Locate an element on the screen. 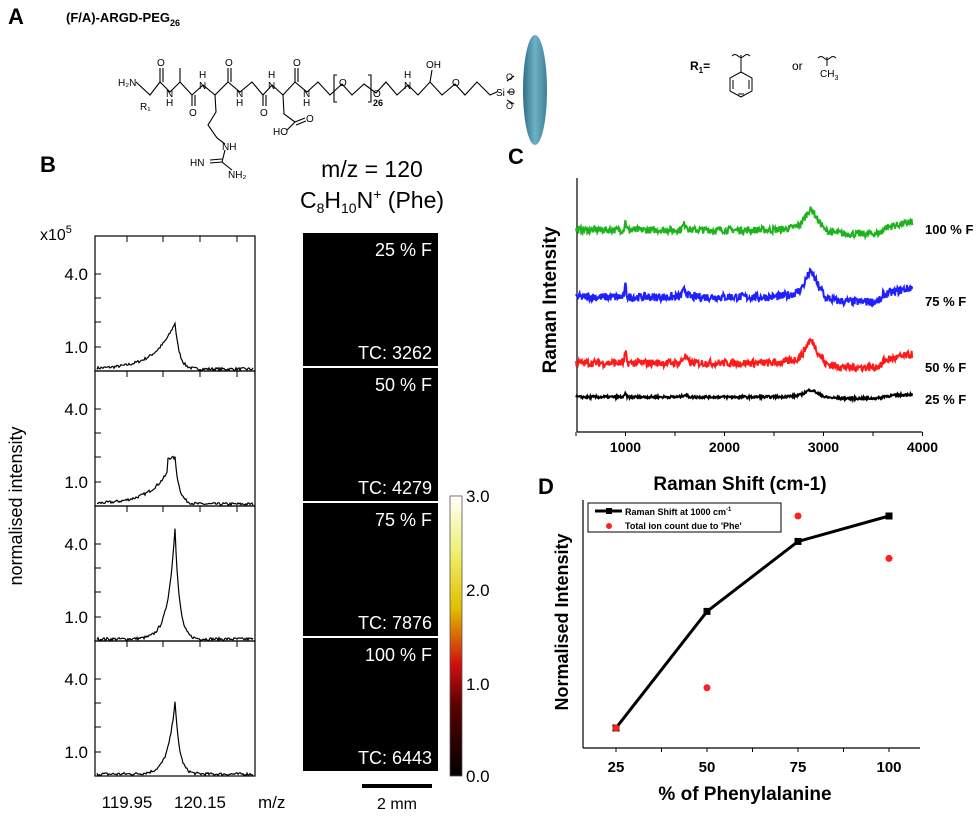 This screenshot has height=817, width=980. panel-label-b: B is located at coordinates (48, 164).